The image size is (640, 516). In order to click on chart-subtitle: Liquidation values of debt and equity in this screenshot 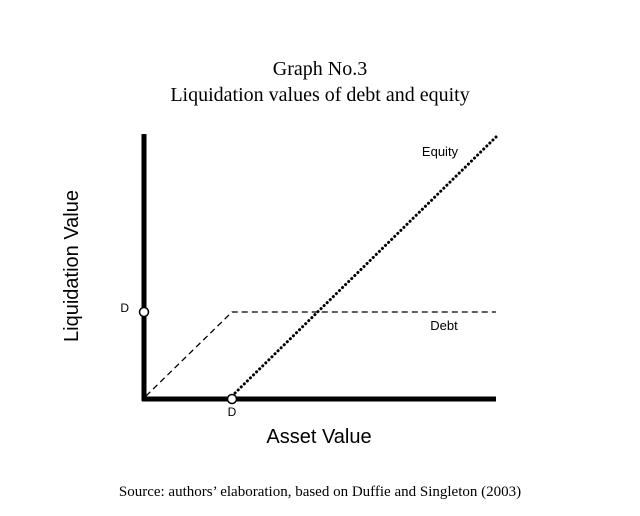, I will do `click(320, 95)`.